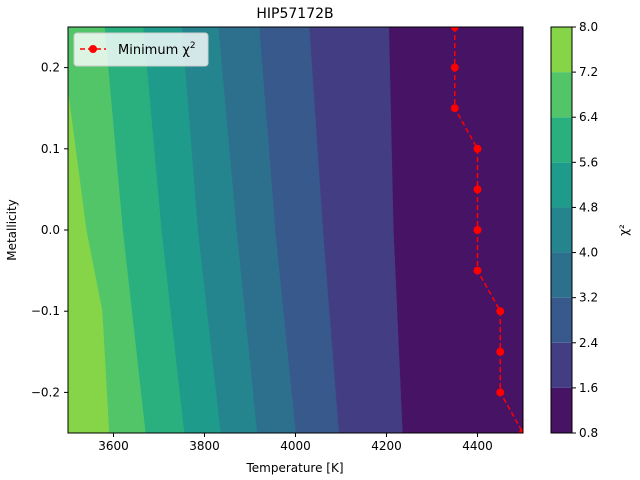  What do you see at coordinates (588, 343) in the screenshot?
I see `colorbar-tick-label: 2.4` at bounding box center [588, 343].